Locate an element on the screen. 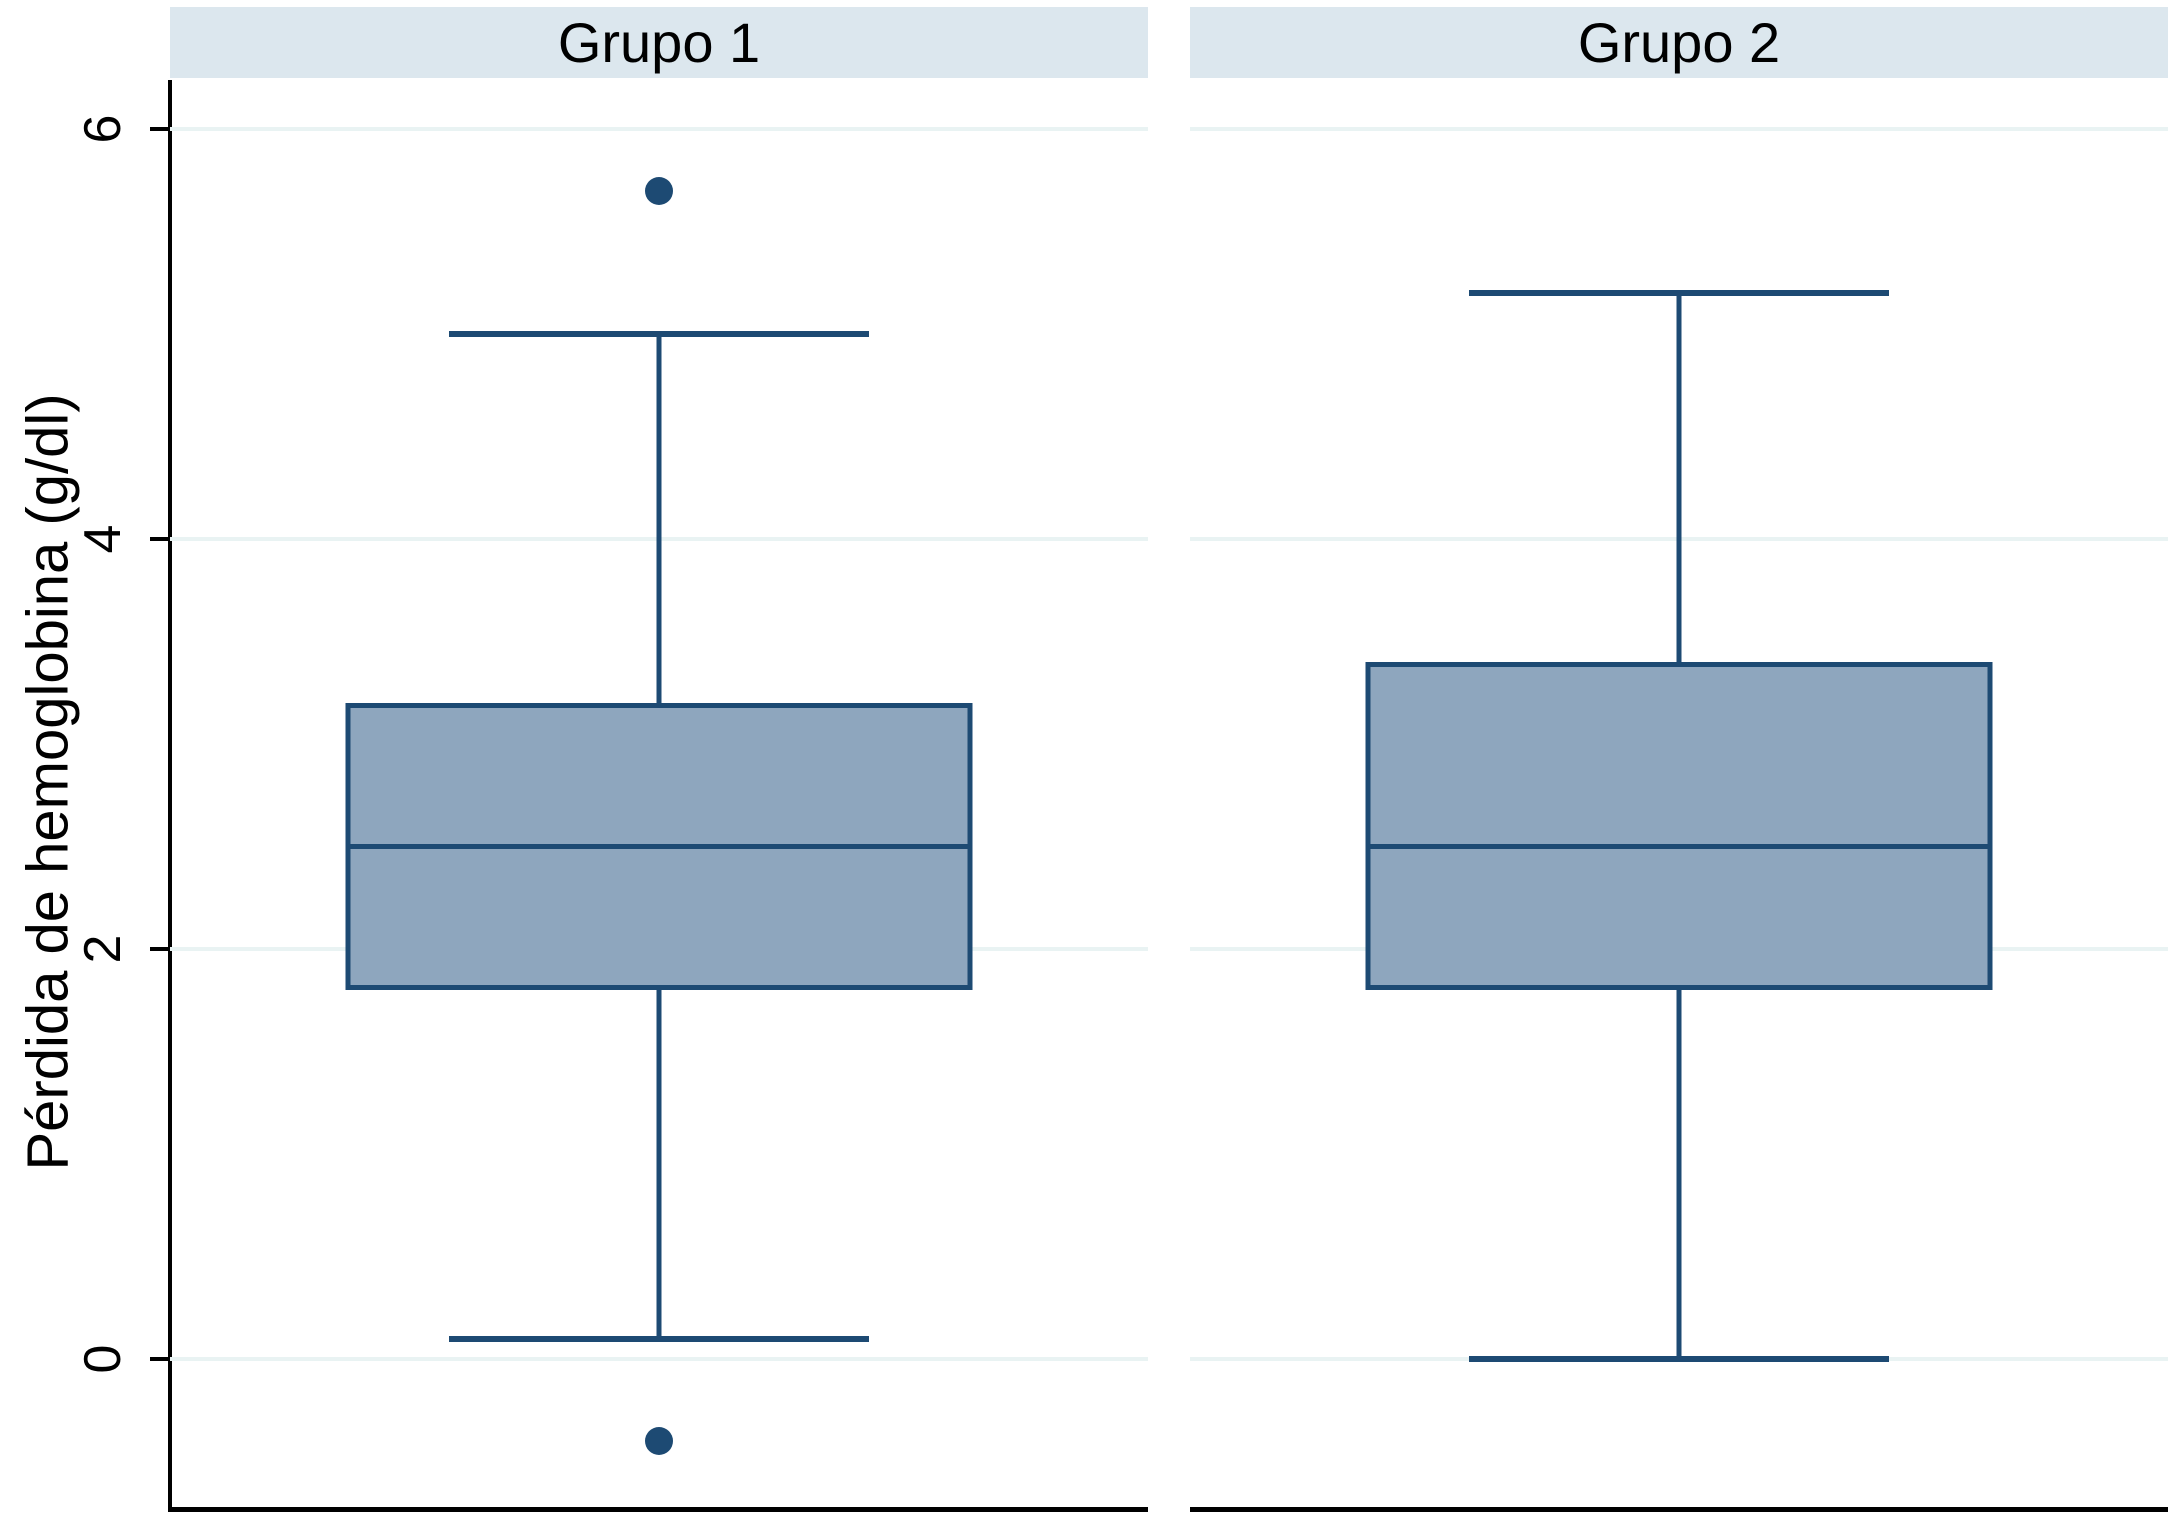  panel-title: Grupo 1 is located at coordinates (659, 42).